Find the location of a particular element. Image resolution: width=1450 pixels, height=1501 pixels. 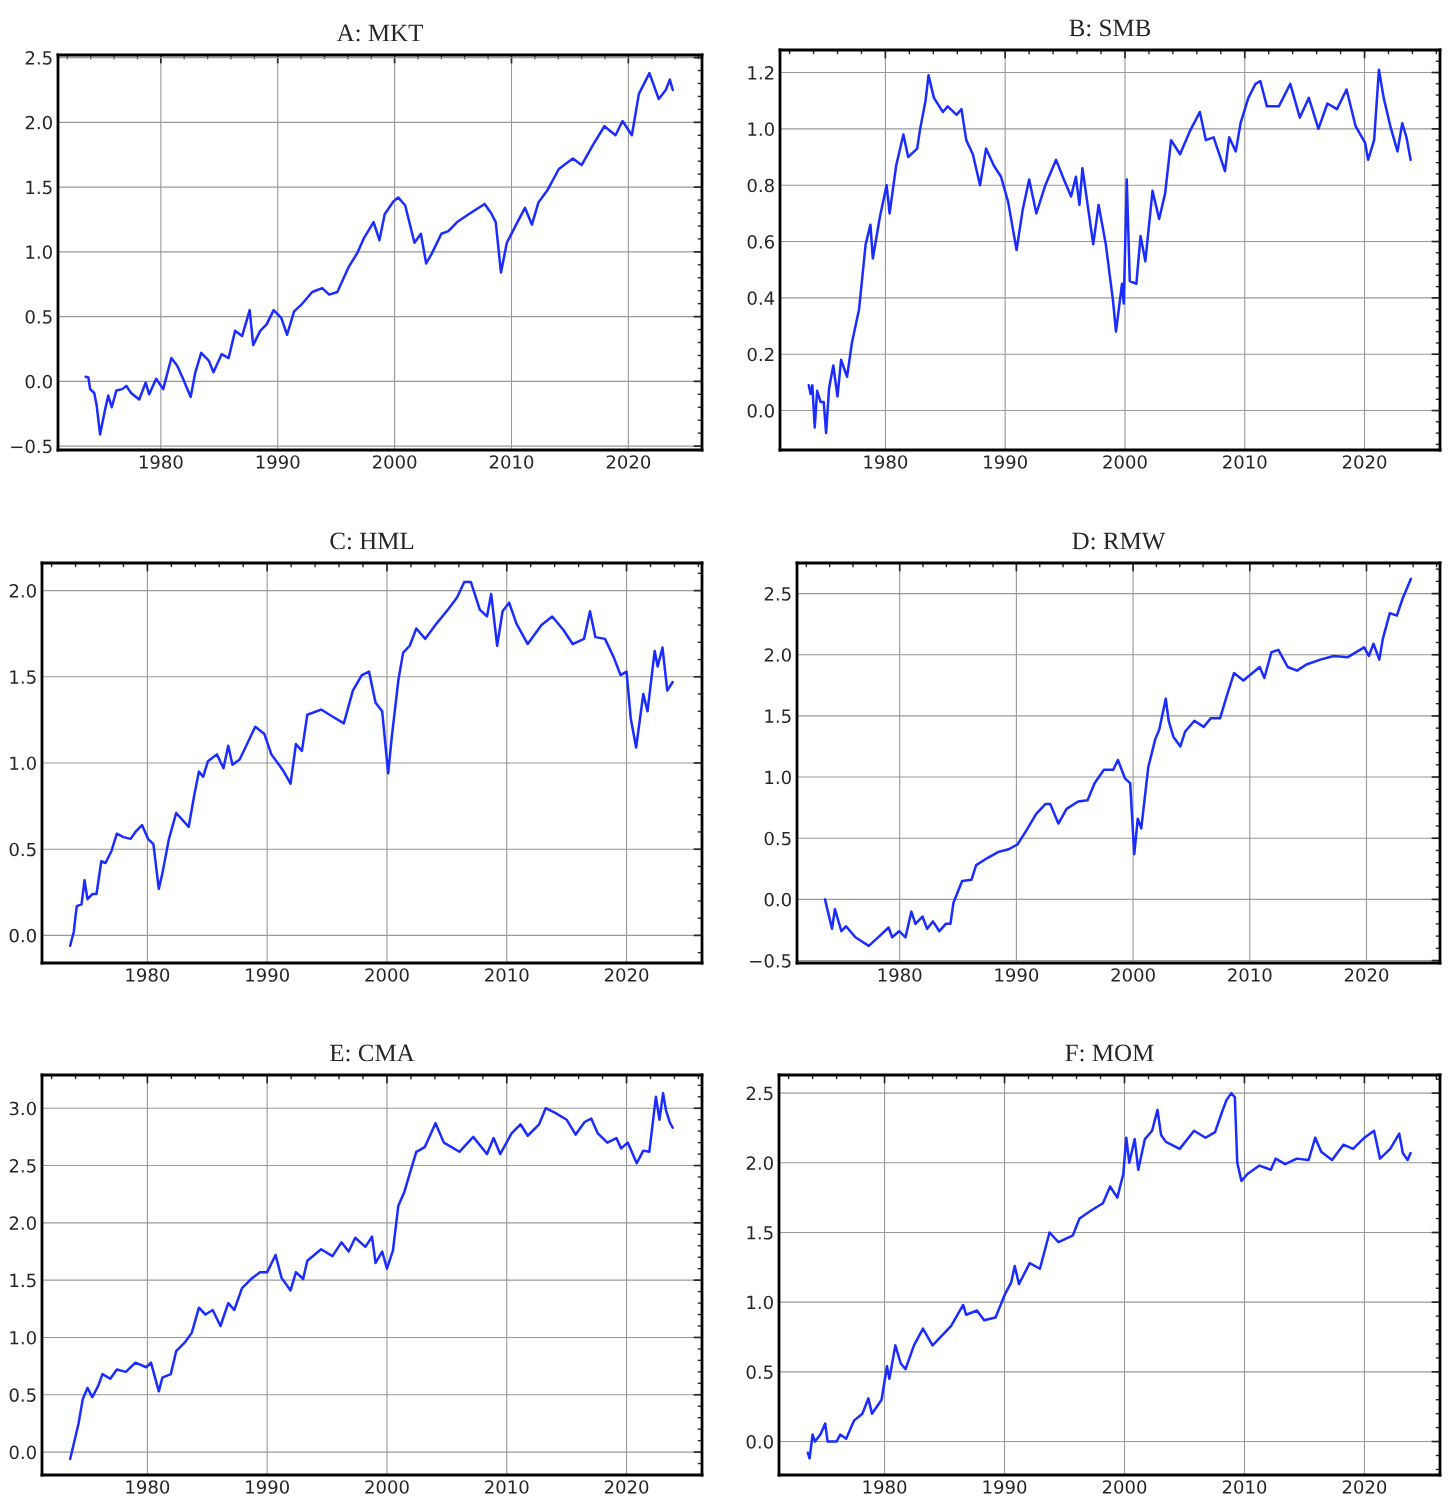

y-tick-label: 0.6 is located at coordinates (760, 242).